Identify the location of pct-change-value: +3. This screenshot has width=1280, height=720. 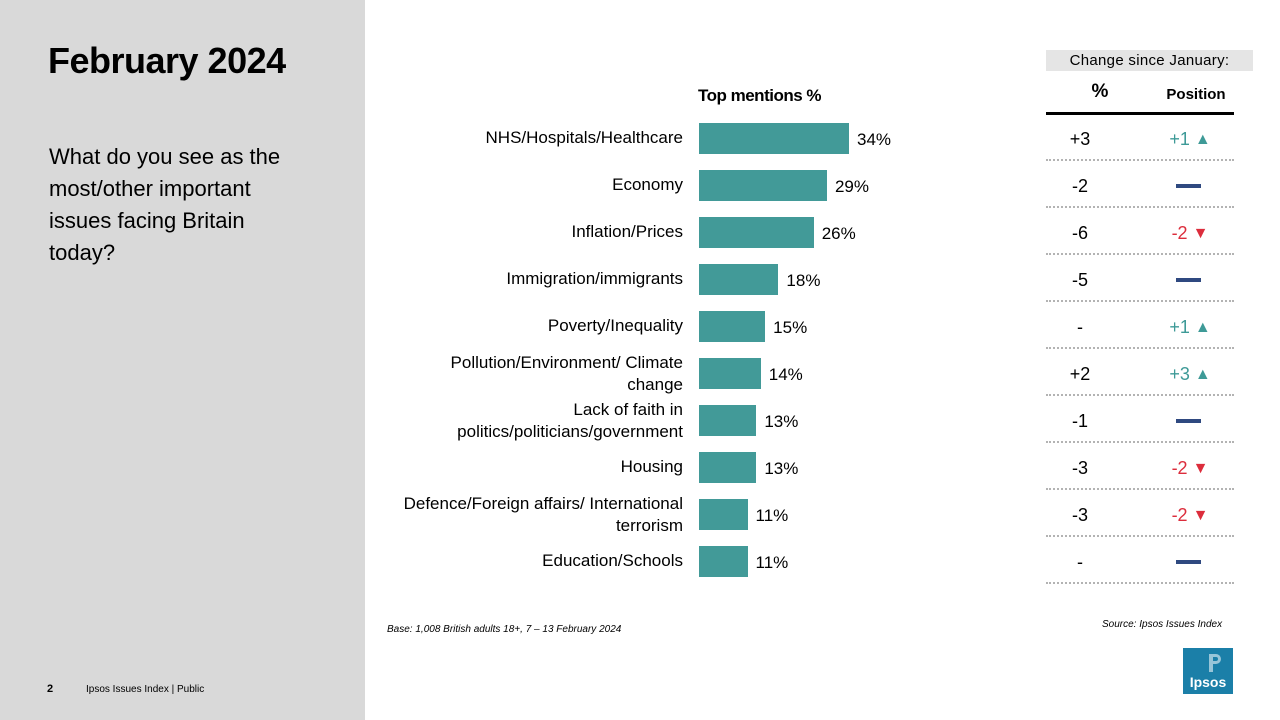
(1080, 139).